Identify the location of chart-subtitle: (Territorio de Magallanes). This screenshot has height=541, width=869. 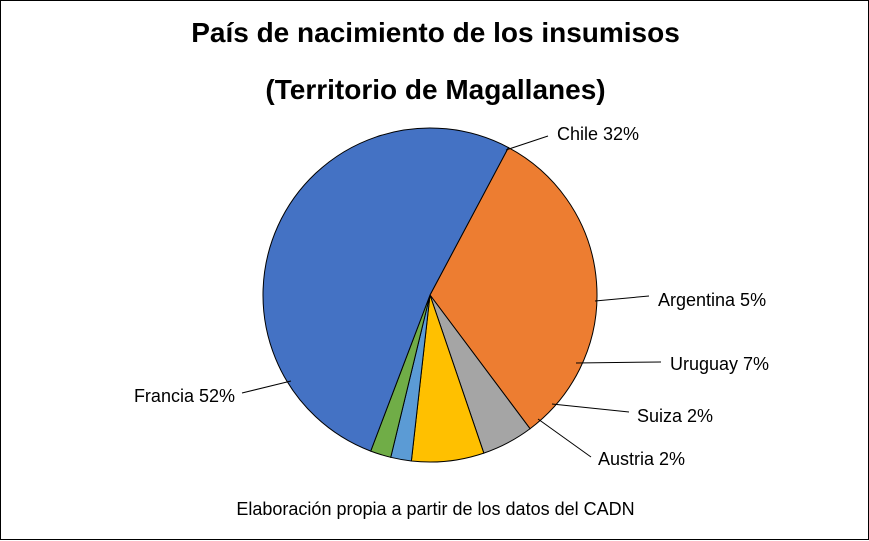
(435, 89).